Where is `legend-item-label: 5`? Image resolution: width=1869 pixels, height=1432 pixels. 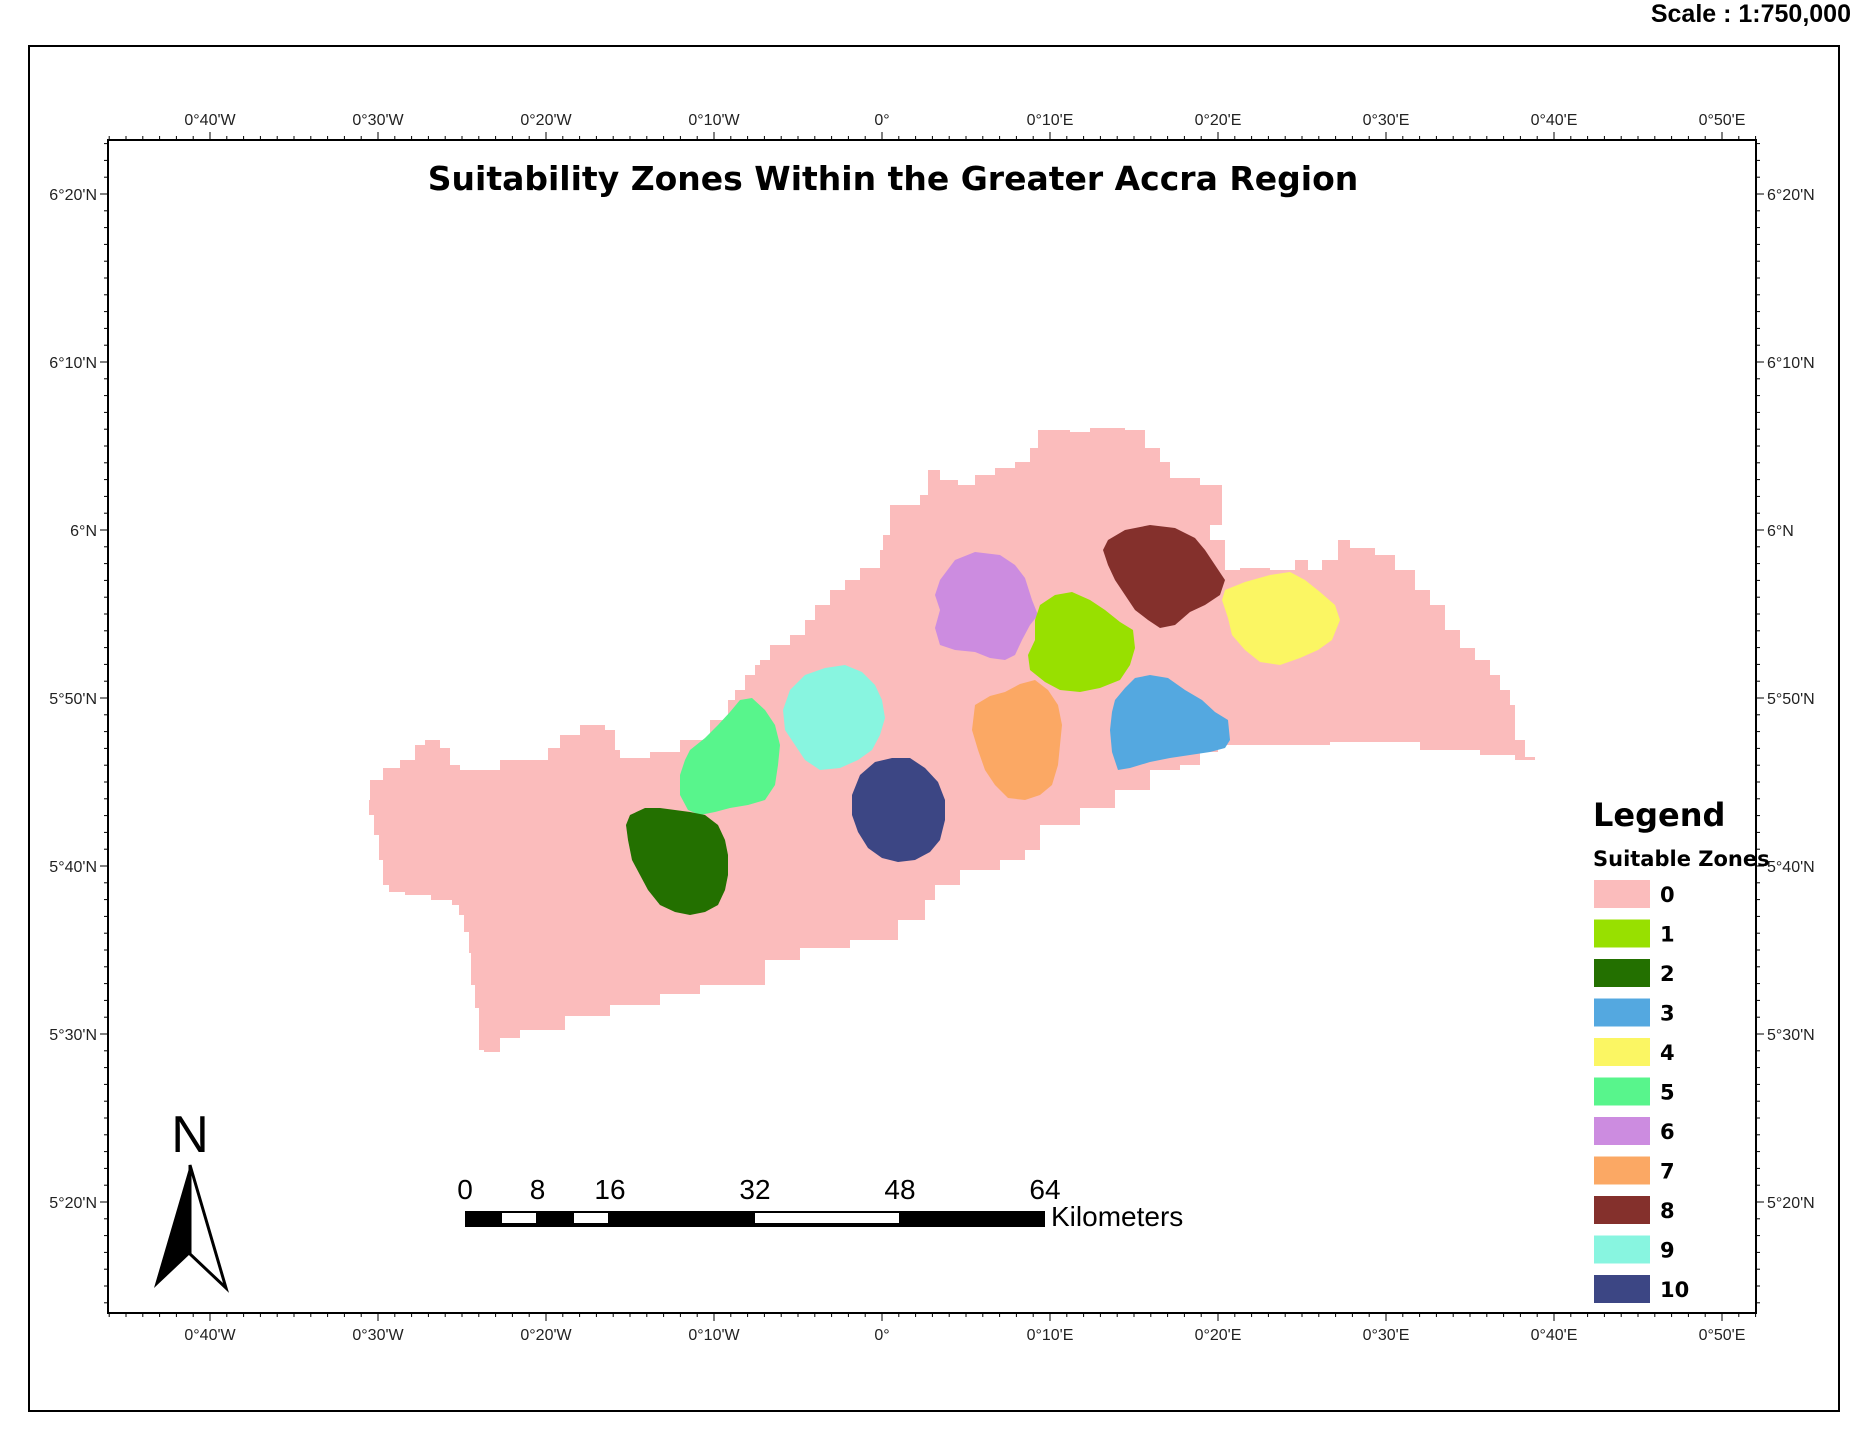
legend-item-label: 5 is located at coordinates (1667, 1093).